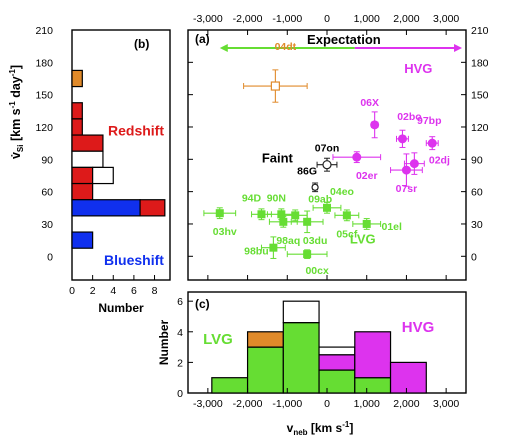  What do you see at coordinates (308, 179) in the screenshot?
I see `data-point-86G: 86G` at bounding box center [308, 179].